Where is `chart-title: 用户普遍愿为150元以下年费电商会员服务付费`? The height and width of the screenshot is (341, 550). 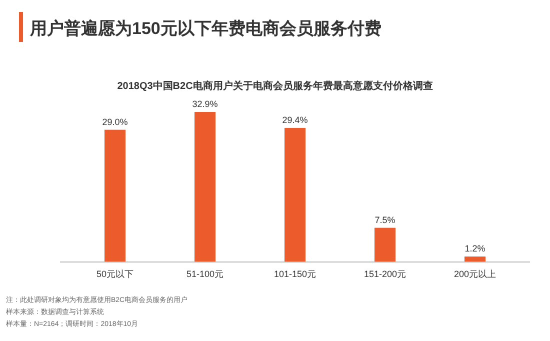 chart-title: 用户普遍愿为150元以下年费电商会员服务付费 is located at coordinates (205, 28).